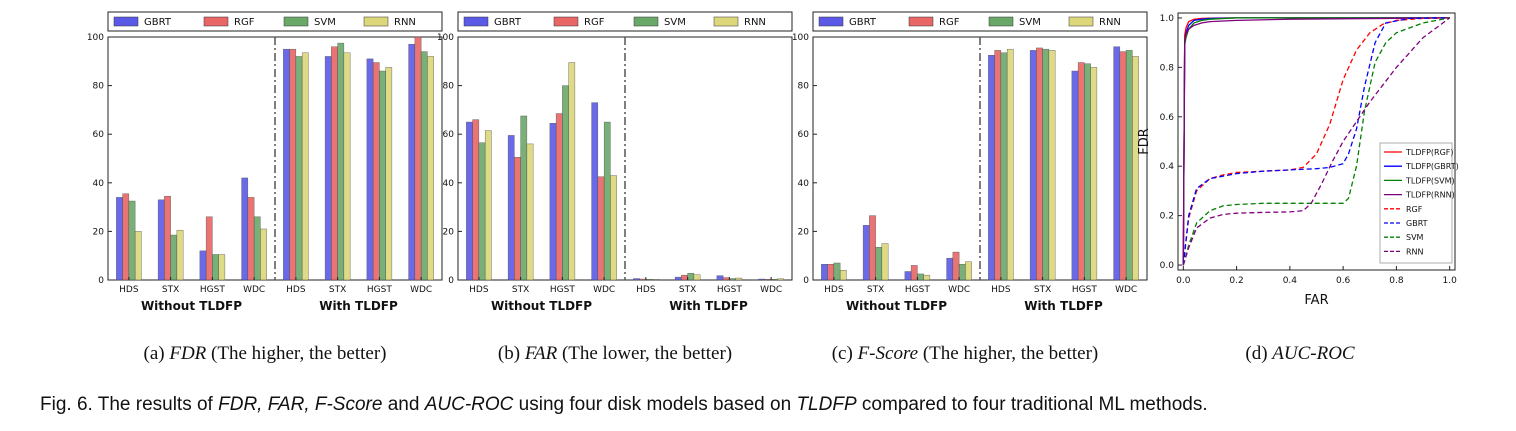 The height and width of the screenshot is (431, 1516). I want to click on fdr-legend-swatch-rnn, so click(376, 21).